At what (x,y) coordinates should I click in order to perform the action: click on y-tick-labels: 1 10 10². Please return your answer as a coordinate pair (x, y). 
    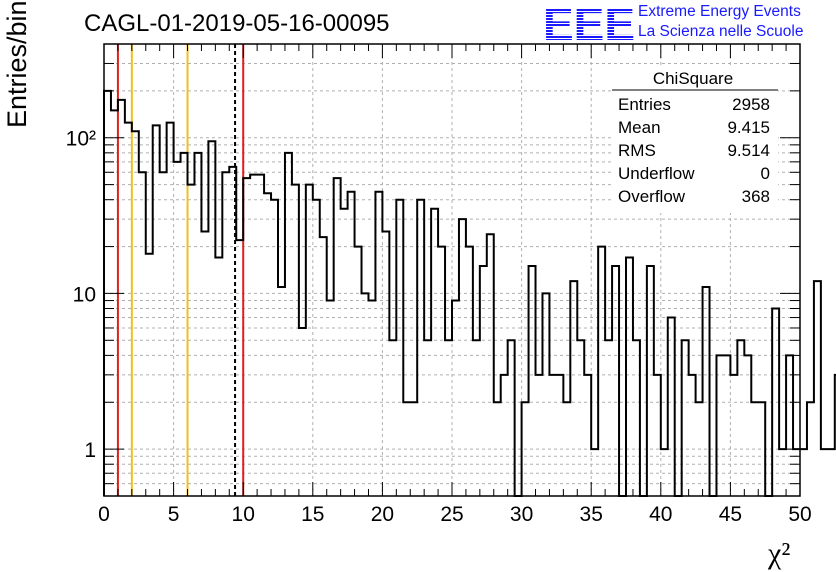
    Looking at the image, I should click on (81, 295).